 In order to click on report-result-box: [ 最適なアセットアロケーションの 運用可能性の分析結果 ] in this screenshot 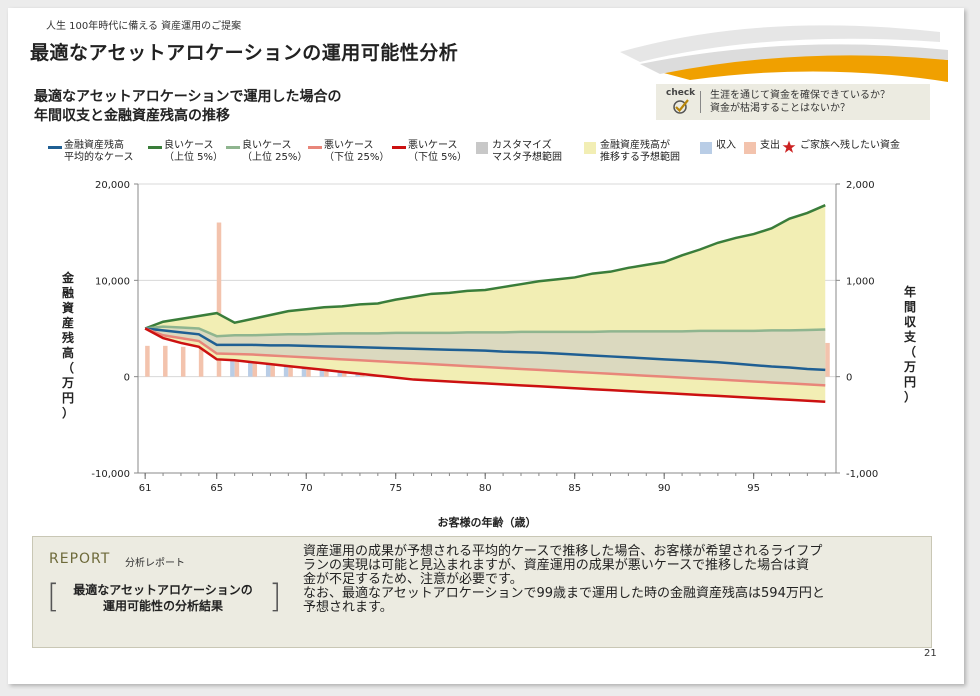, I will do `click(164, 596)`.